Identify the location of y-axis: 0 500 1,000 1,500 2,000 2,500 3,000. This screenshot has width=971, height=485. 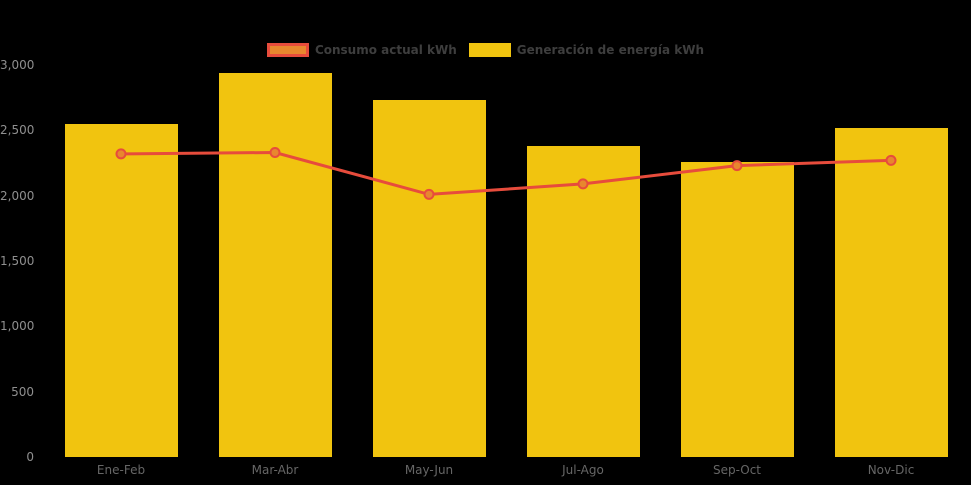
(17, 261).